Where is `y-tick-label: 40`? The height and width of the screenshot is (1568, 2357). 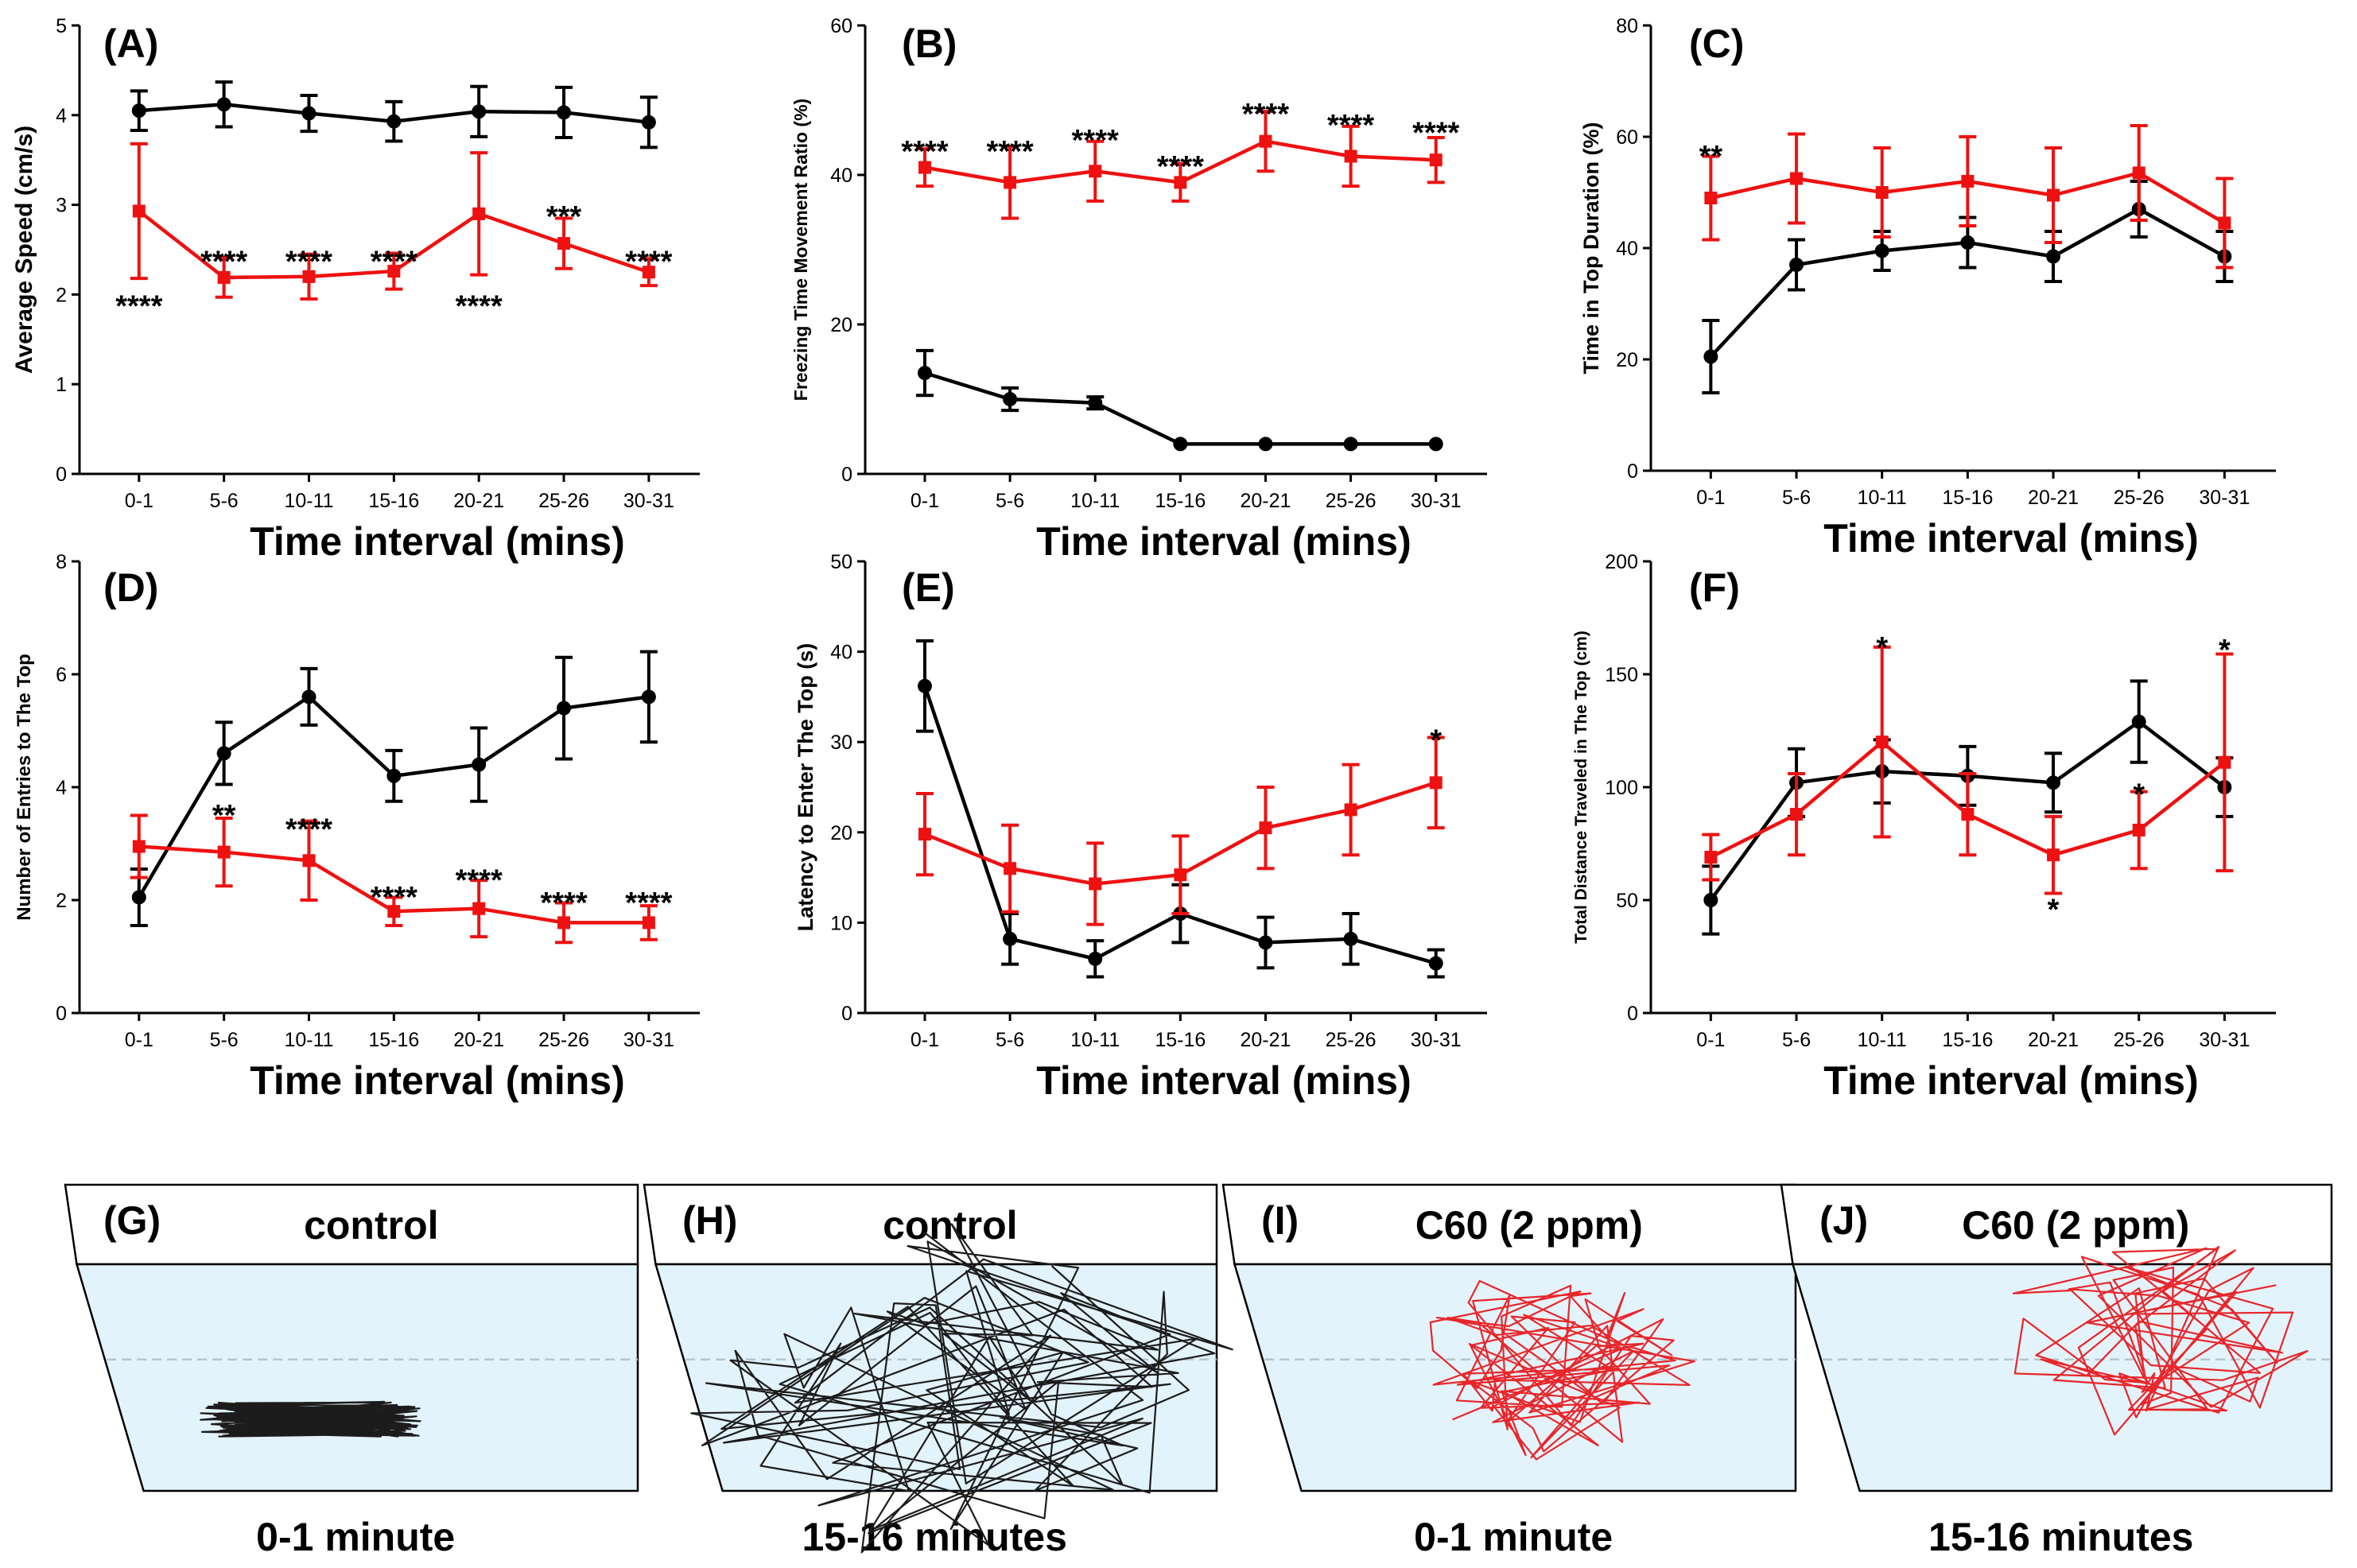 y-tick-label: 40 is located at coordinates (841, 176).